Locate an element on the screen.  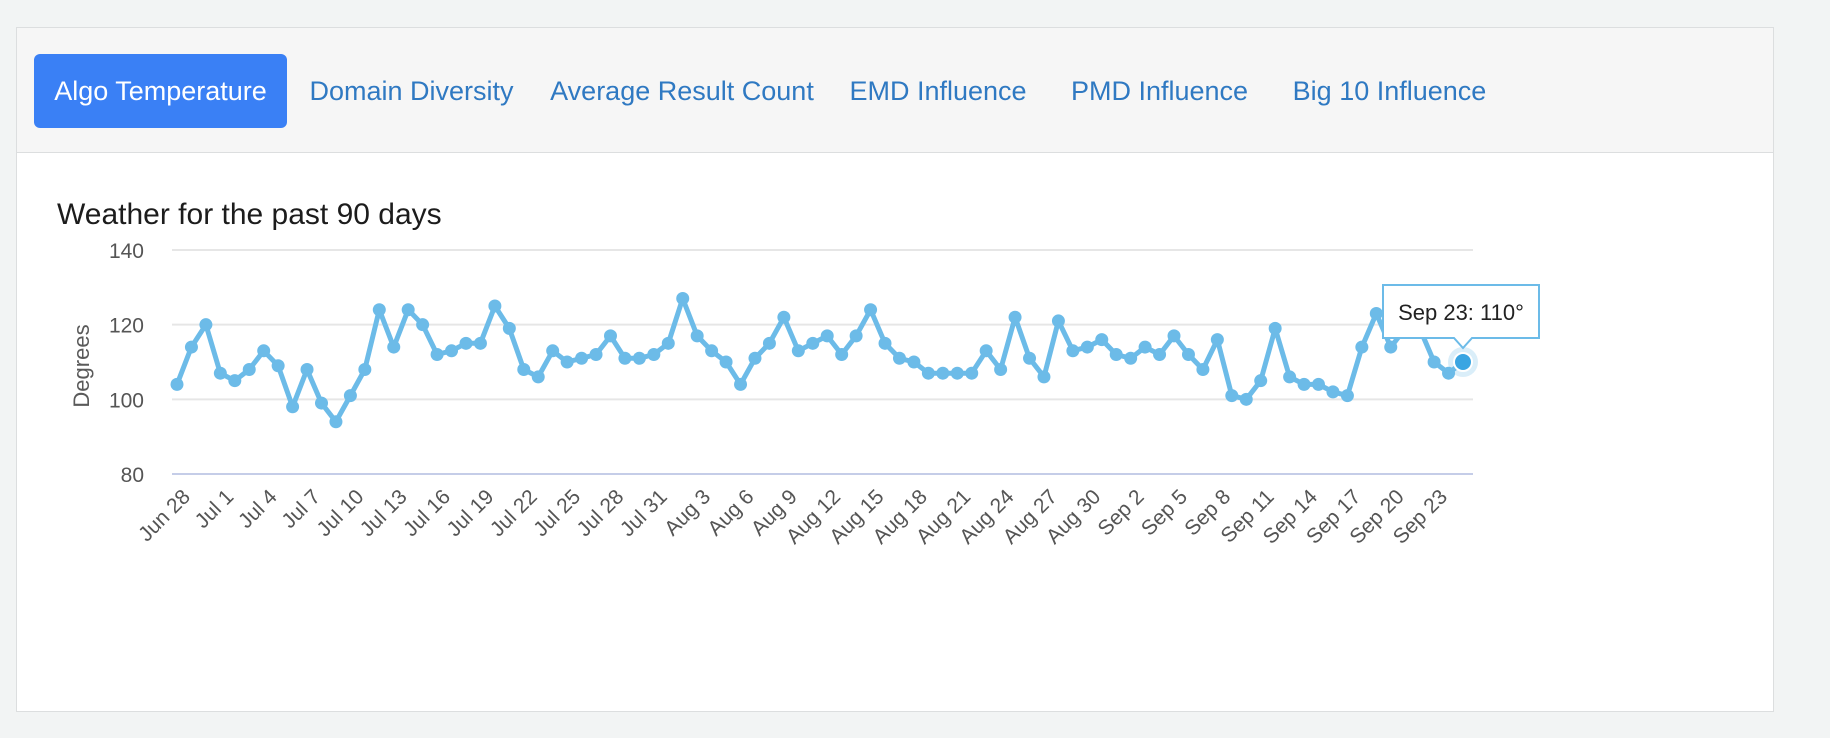
tab-pmd-influence: PMD Influence is located at coordinates (1159, 90).